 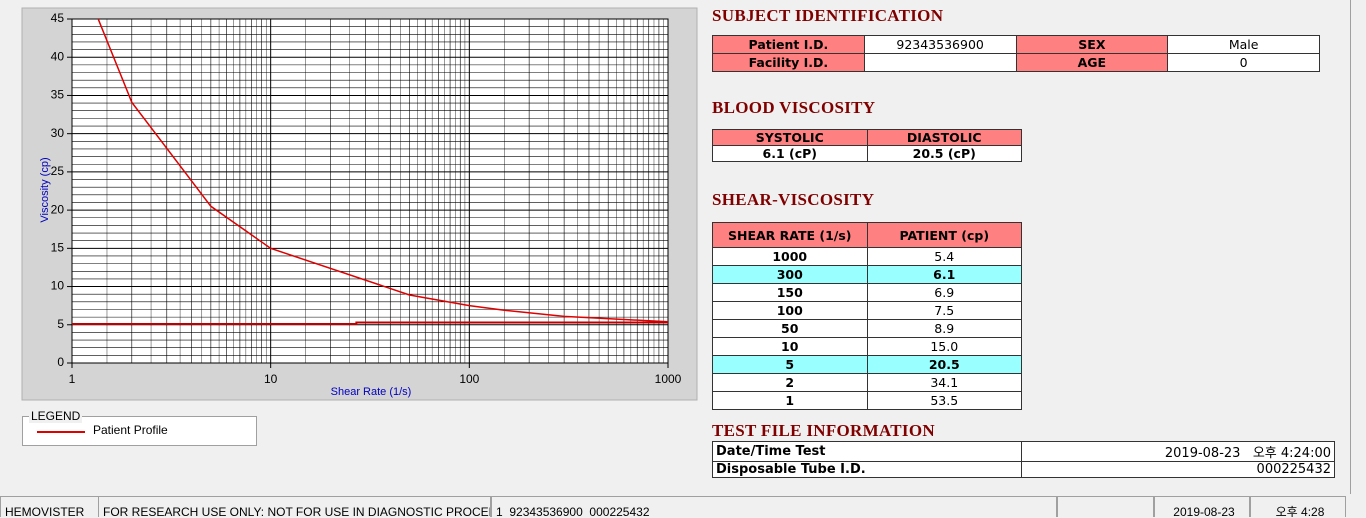 I want to click on legend-title: LEGEND, so click(x=56, y=416).